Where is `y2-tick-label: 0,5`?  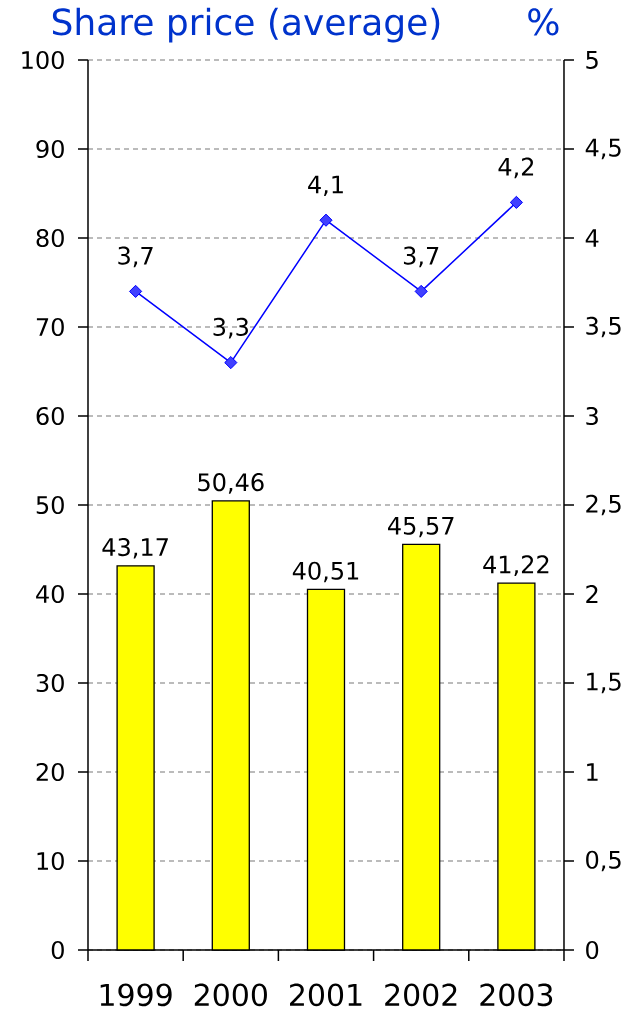
y2-tick-label: 0,5 is located at coordinates (603, 861).